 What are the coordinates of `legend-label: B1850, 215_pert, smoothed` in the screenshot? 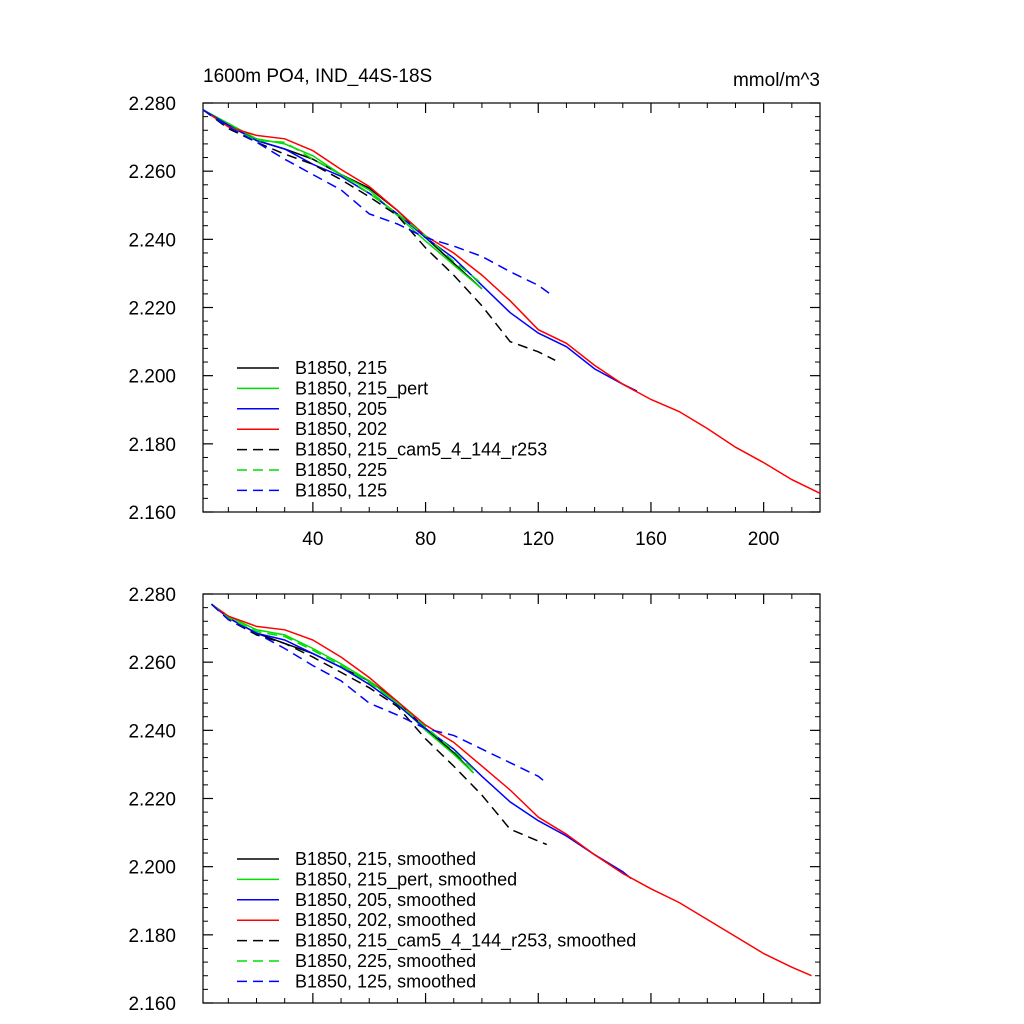 It's located at (406, 879).